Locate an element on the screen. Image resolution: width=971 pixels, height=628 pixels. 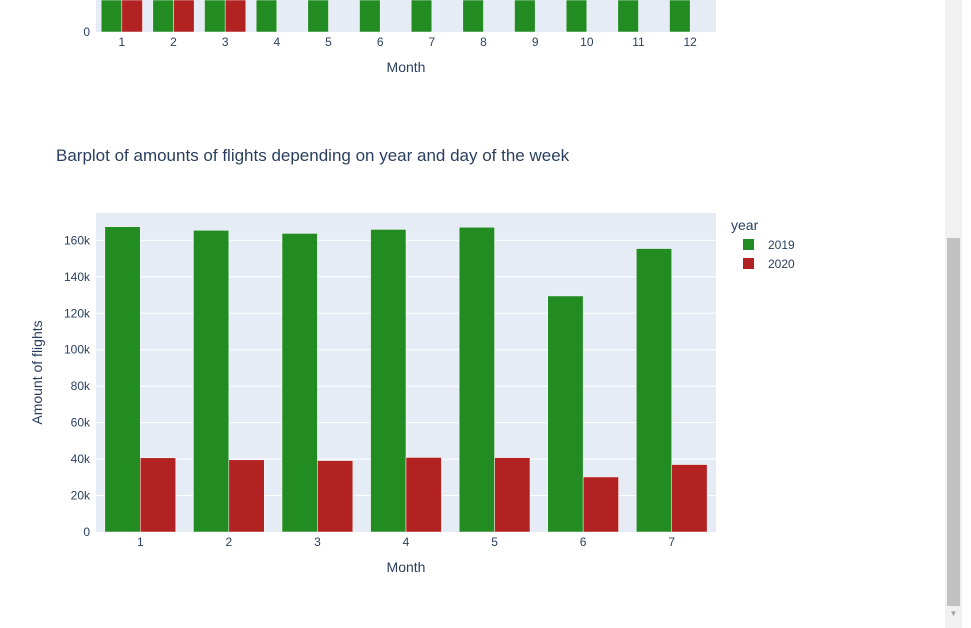
y-tick-label: 160k is located at coordinates (77, 240).